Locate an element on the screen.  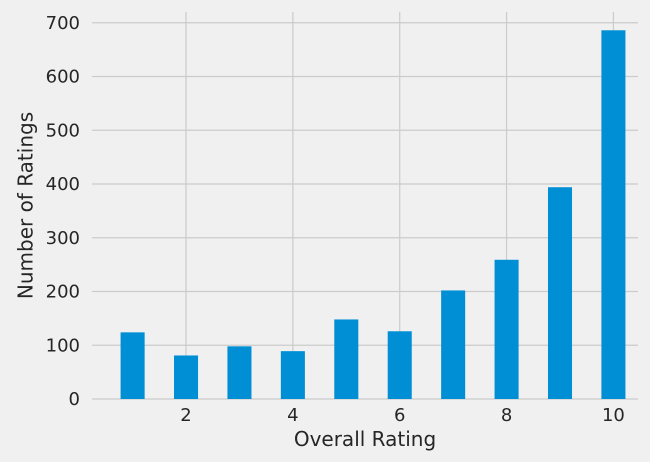
y-axis-title: Number of Ratings is located at coordinates (26, 205).